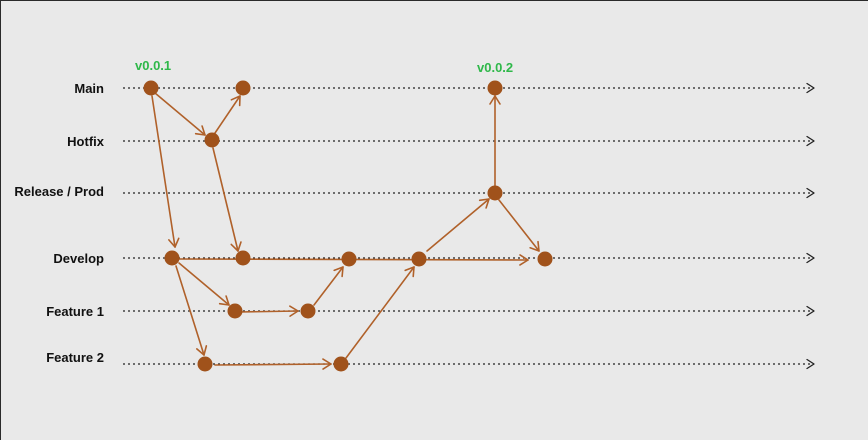  What do you see at coordinates (75, 311) in the screenshot?
I see `lane-label-feature-1: Feature 1` at bounding box center [75, 311].